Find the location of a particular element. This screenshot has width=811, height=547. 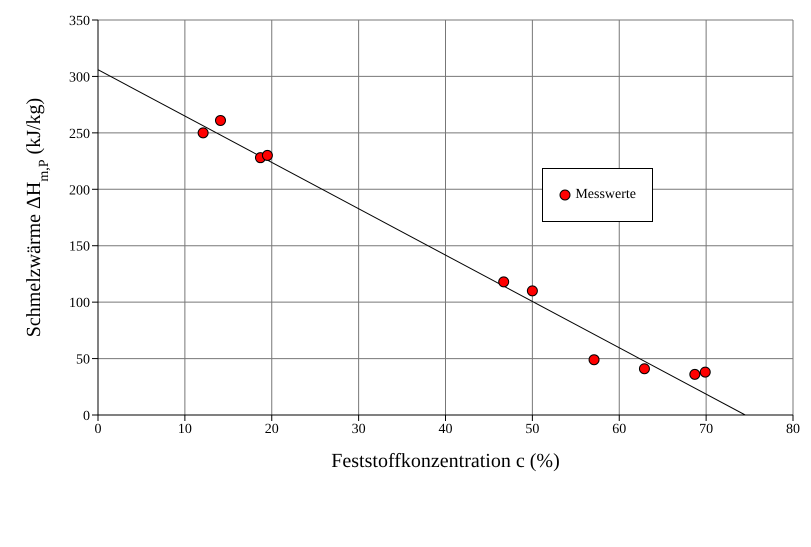

x-tick-label: 30 is located at coordinates (359, 429).